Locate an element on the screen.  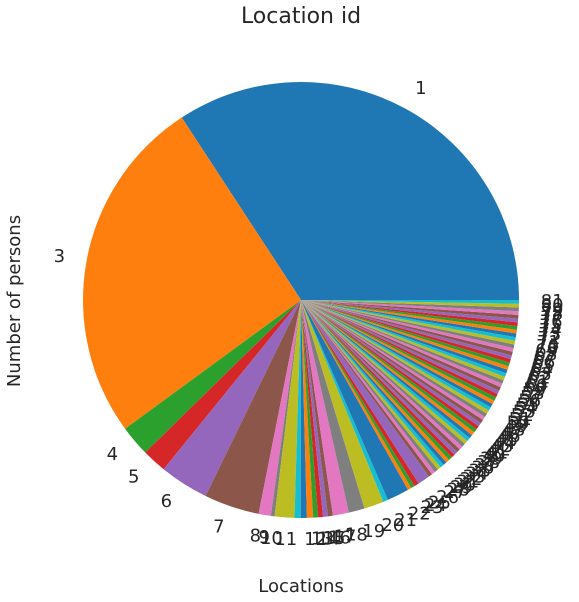
pie-label-46: 46 is located at coordinates (509, 436).